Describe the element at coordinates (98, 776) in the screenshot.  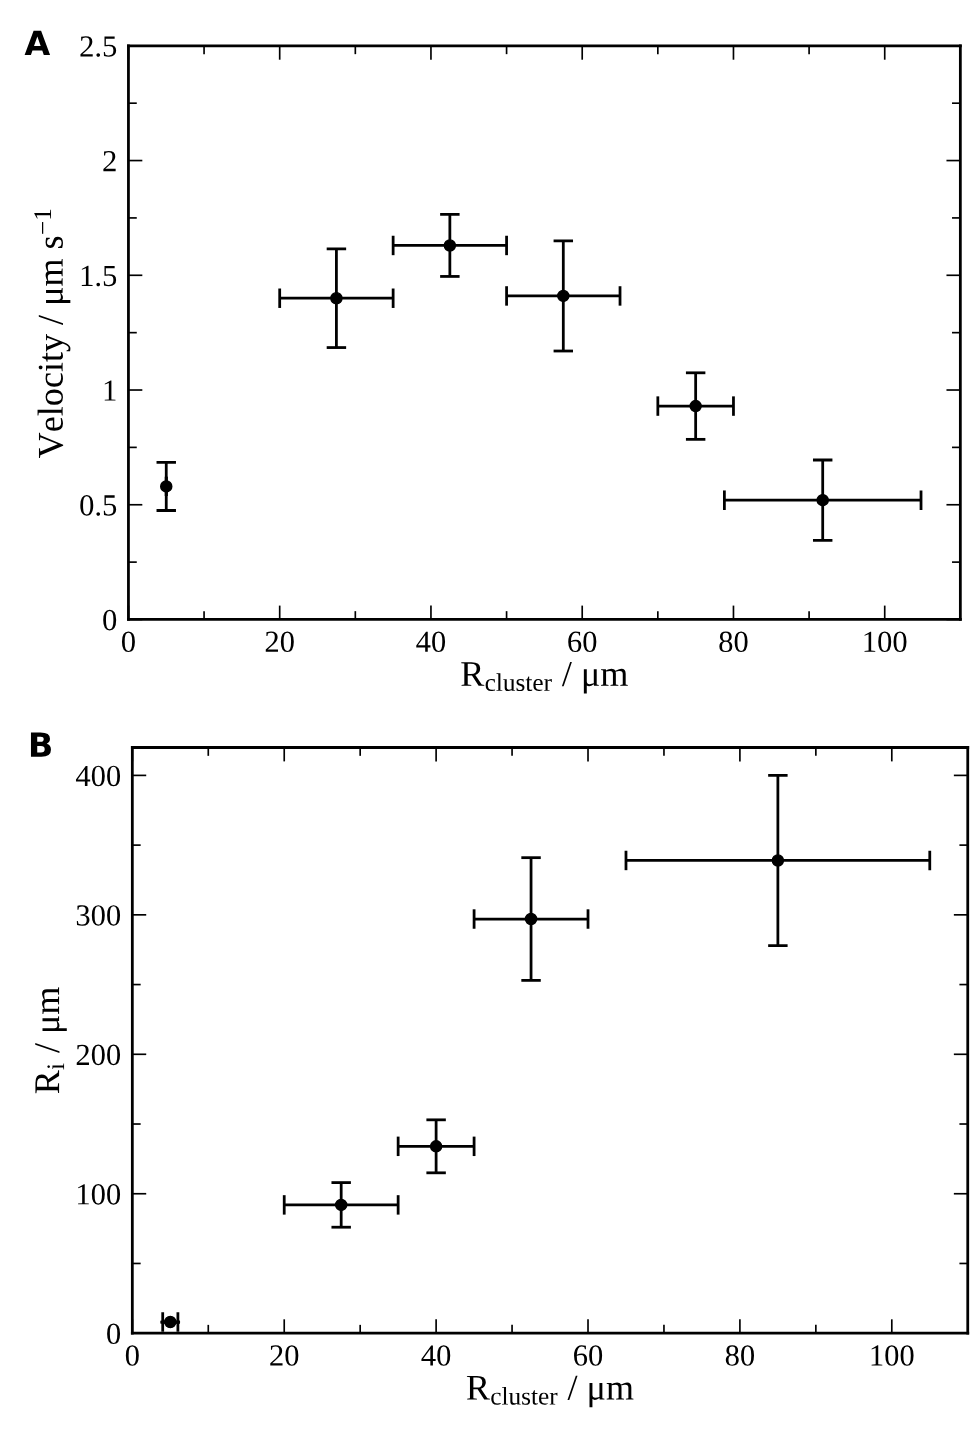
I see `y-tick-label: 400` at that location.